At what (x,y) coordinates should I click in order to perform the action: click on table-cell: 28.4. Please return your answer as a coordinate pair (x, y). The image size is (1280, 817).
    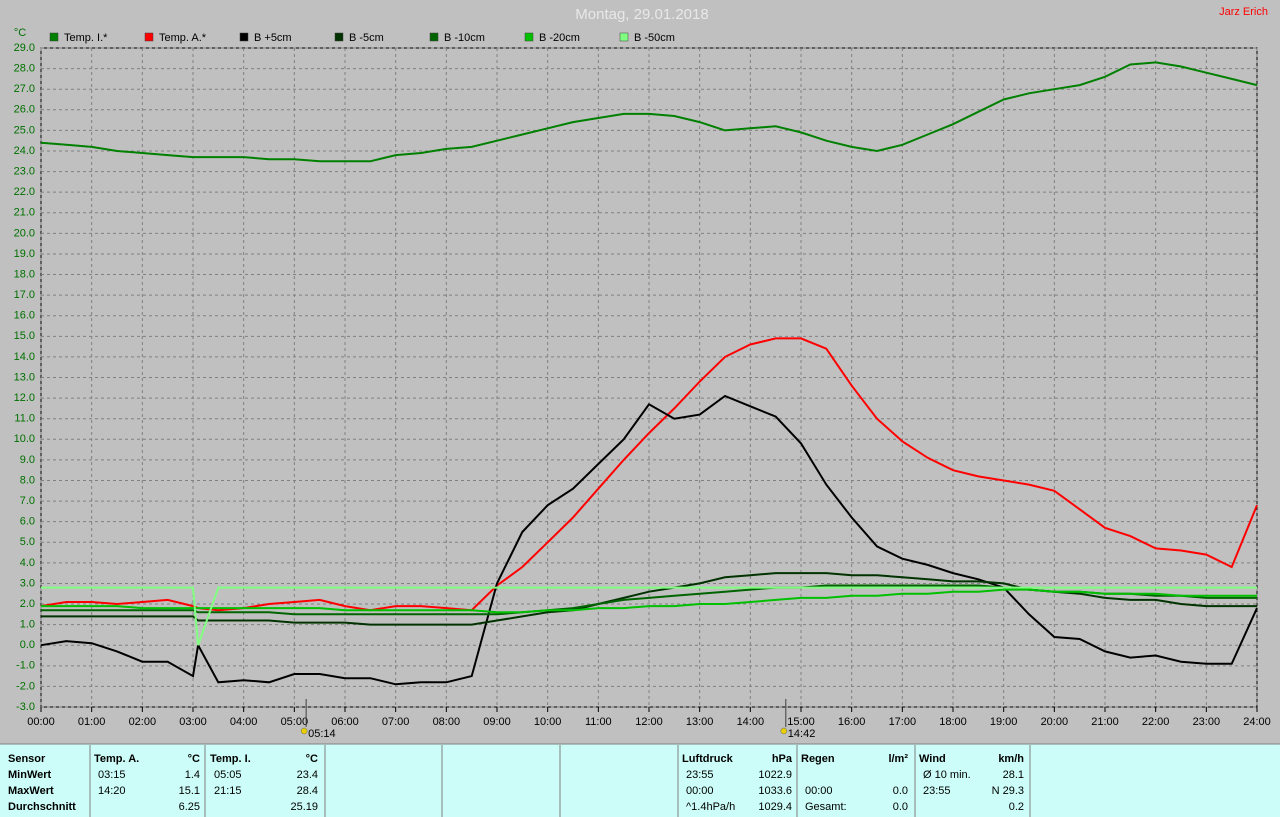
    Looking at the image, I should click on (307, 791).